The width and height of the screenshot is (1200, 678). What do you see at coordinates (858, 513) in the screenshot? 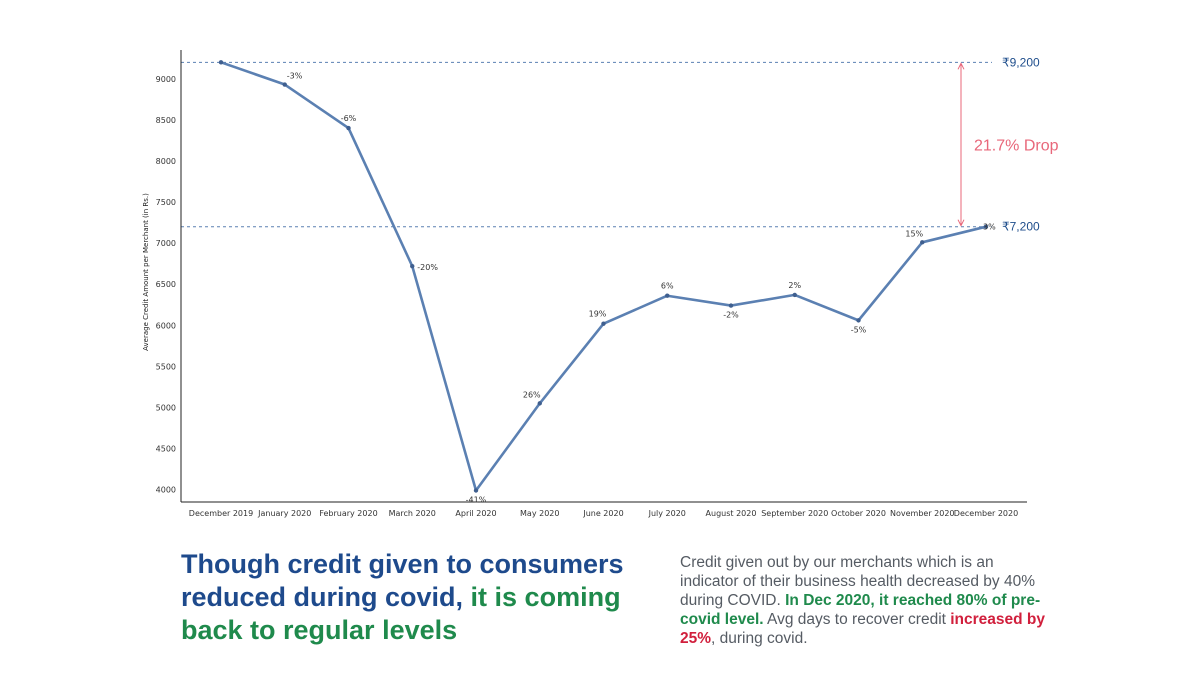
I see `x-tick-label: October 2020` at bounding box center [858, 513].